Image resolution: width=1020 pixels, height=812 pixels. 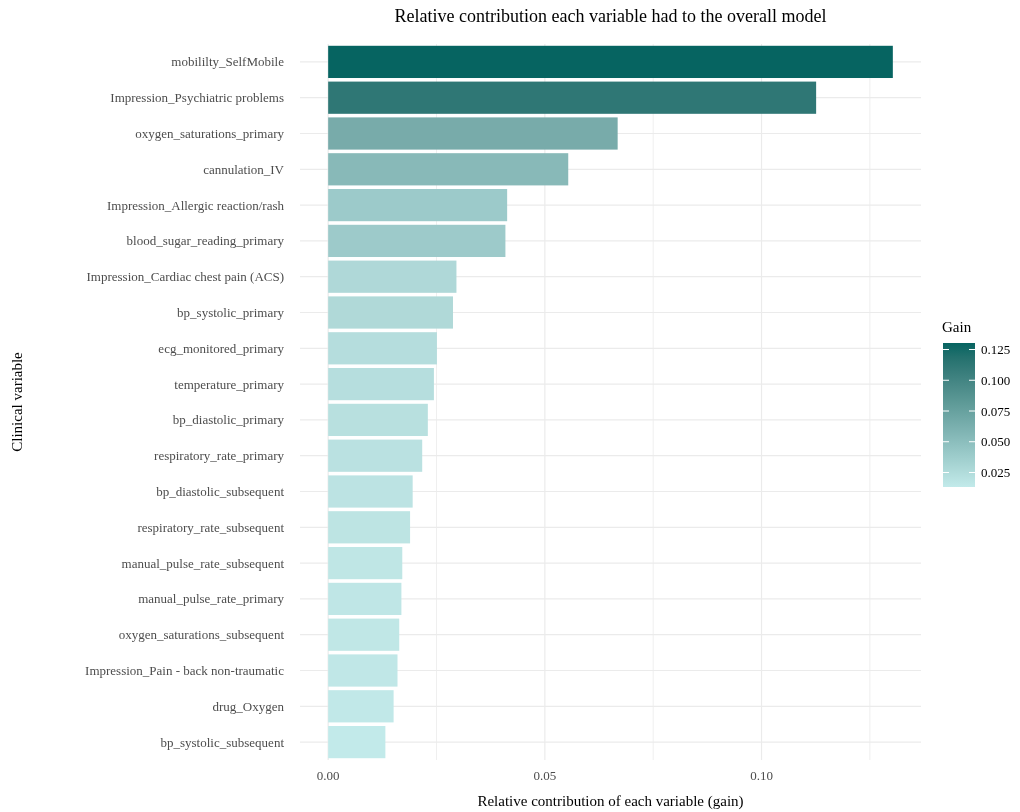 I want to click on y-tick-label: mobililty_SelfMobile, so click(x=228, y=62).